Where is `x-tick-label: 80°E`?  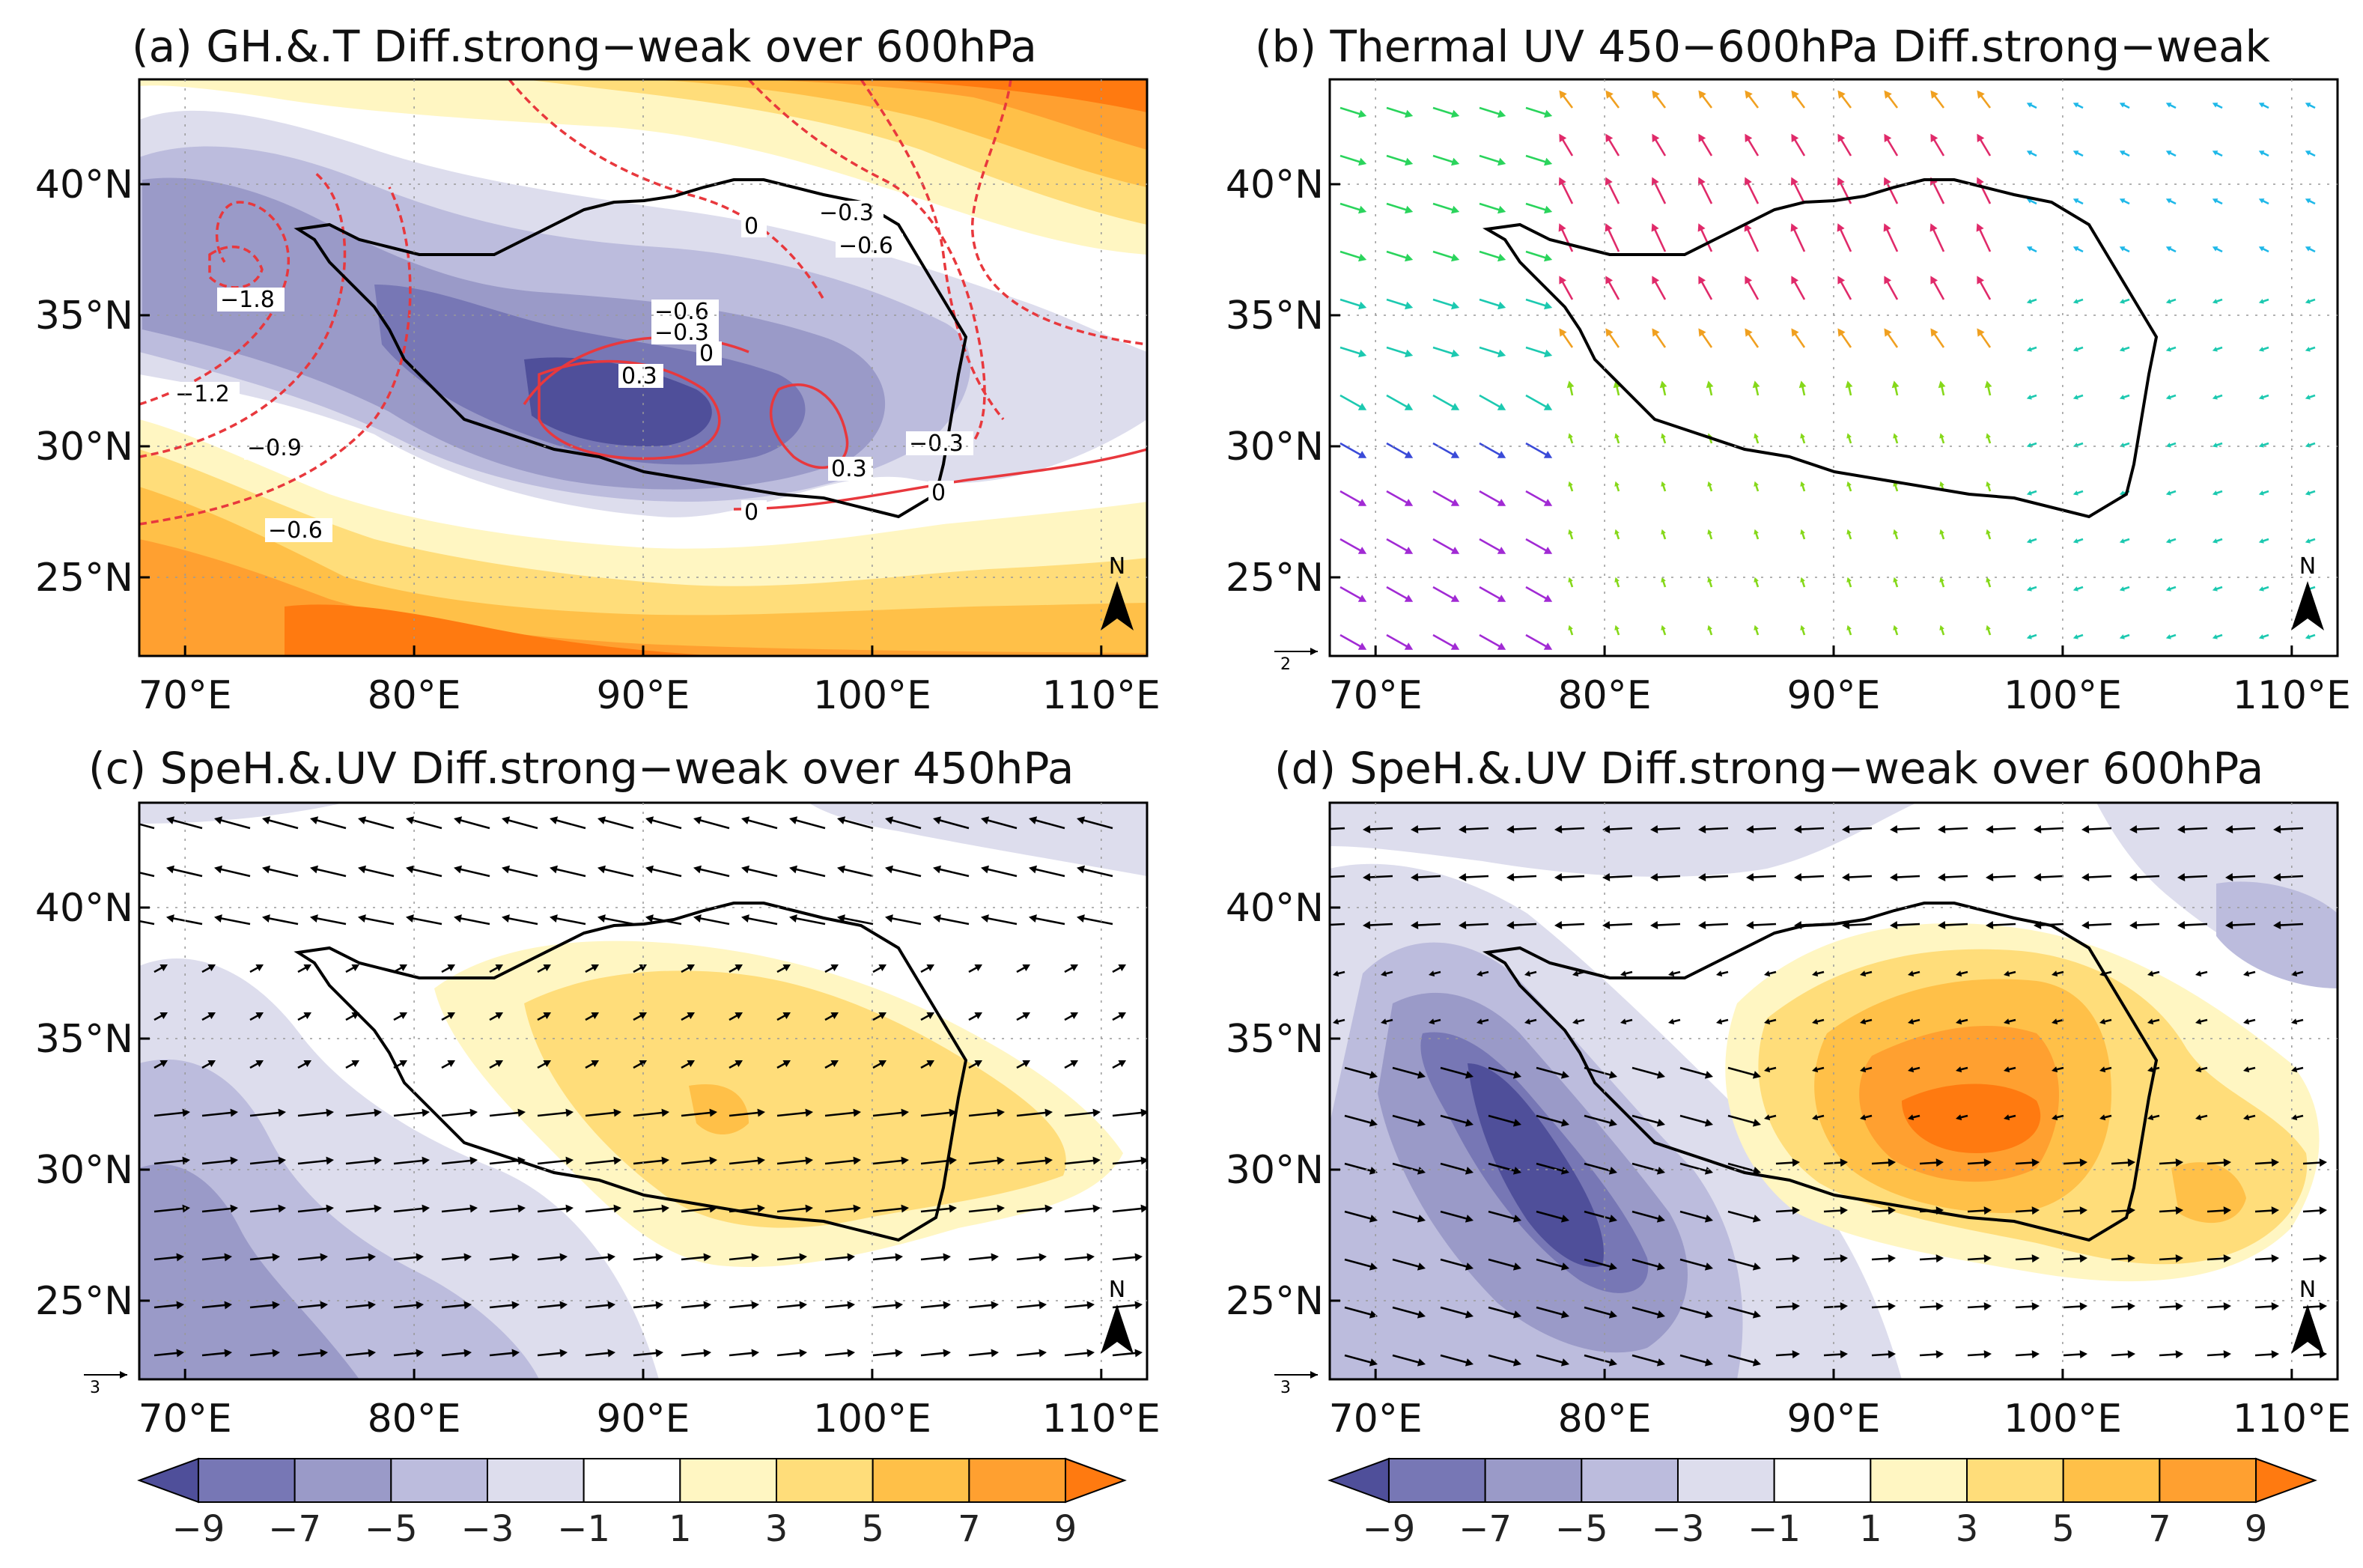
x-tick-label: 80°E is located at coordinates (414, 696).